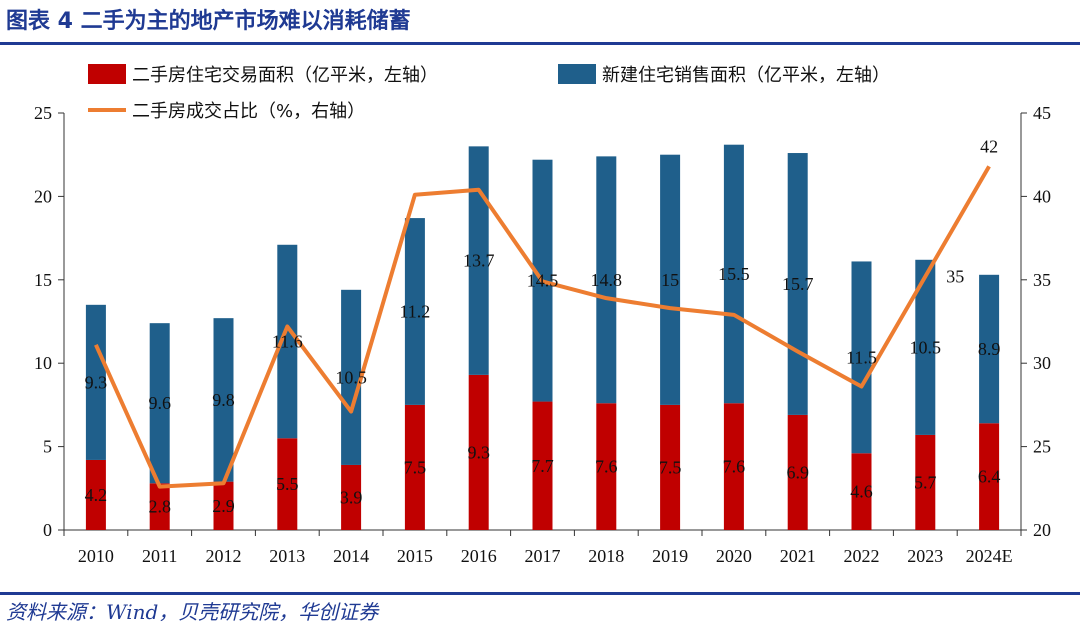 The height and width of the screenshot is (632, 1080). Describe the element at coordinates (989, 556) in the screenshot. I see `x-tick-label: 2024E` at that location.